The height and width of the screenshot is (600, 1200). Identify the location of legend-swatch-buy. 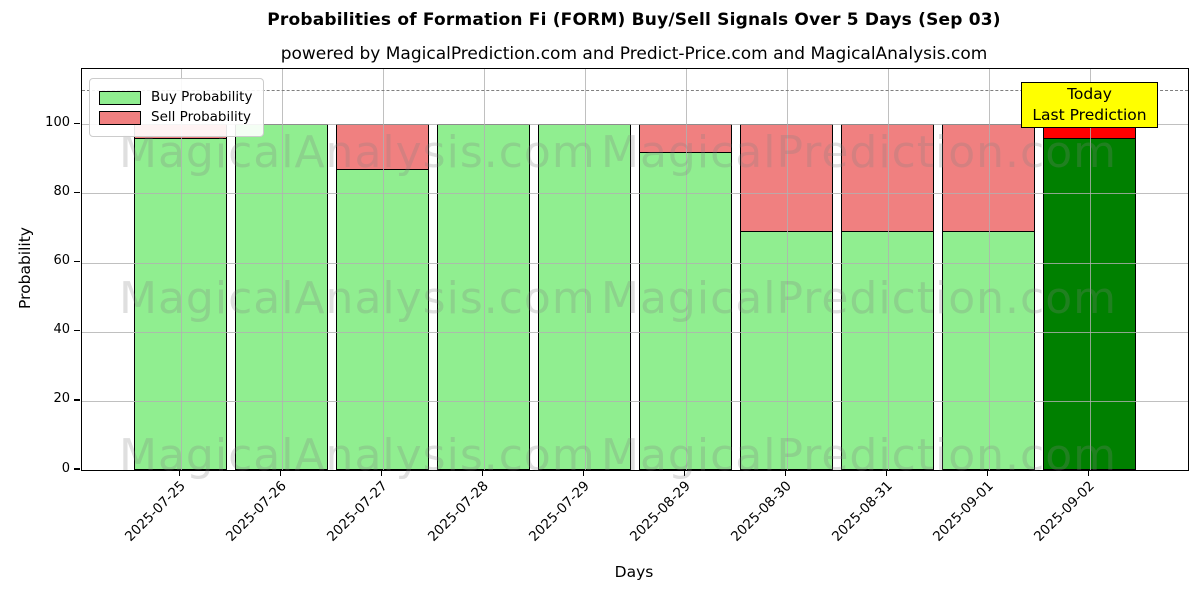
(120, 97).